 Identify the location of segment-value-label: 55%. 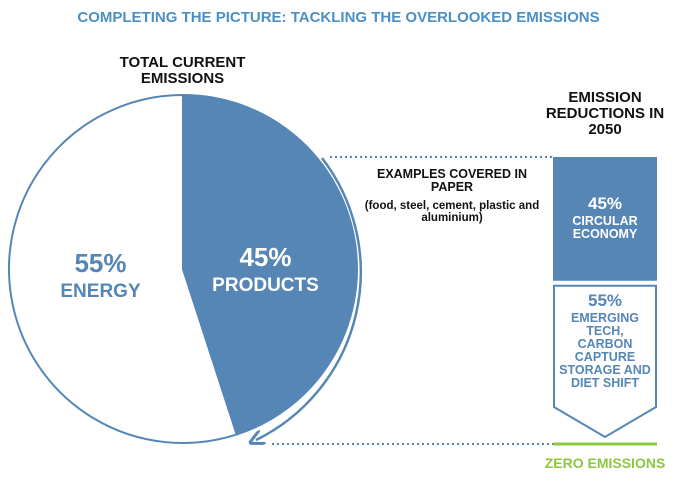
(605, 300).